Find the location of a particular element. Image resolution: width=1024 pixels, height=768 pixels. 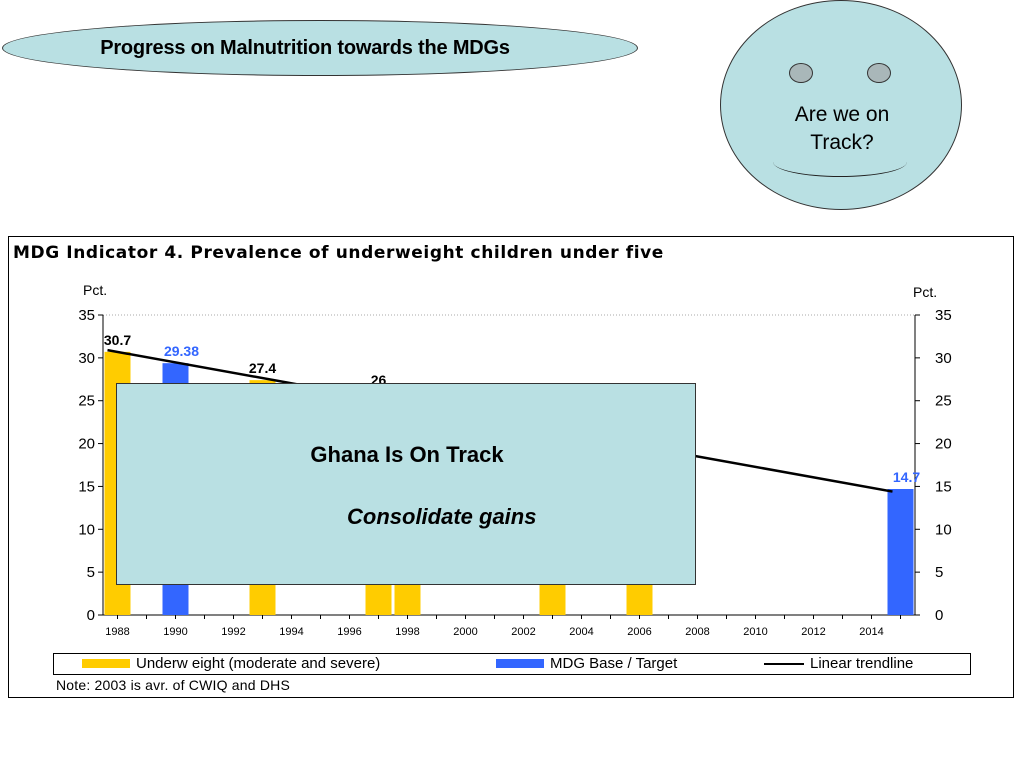

left-eye-icon is located at coordinates (801, 73).